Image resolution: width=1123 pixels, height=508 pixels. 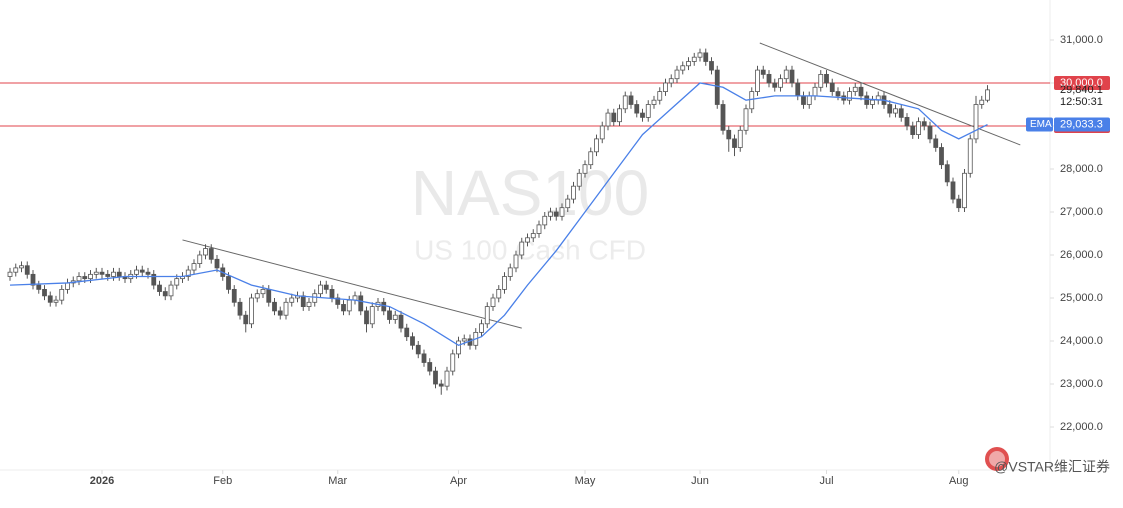 I want to click on y-tick-label: 27,000.0, so click(x=1081, y=212).